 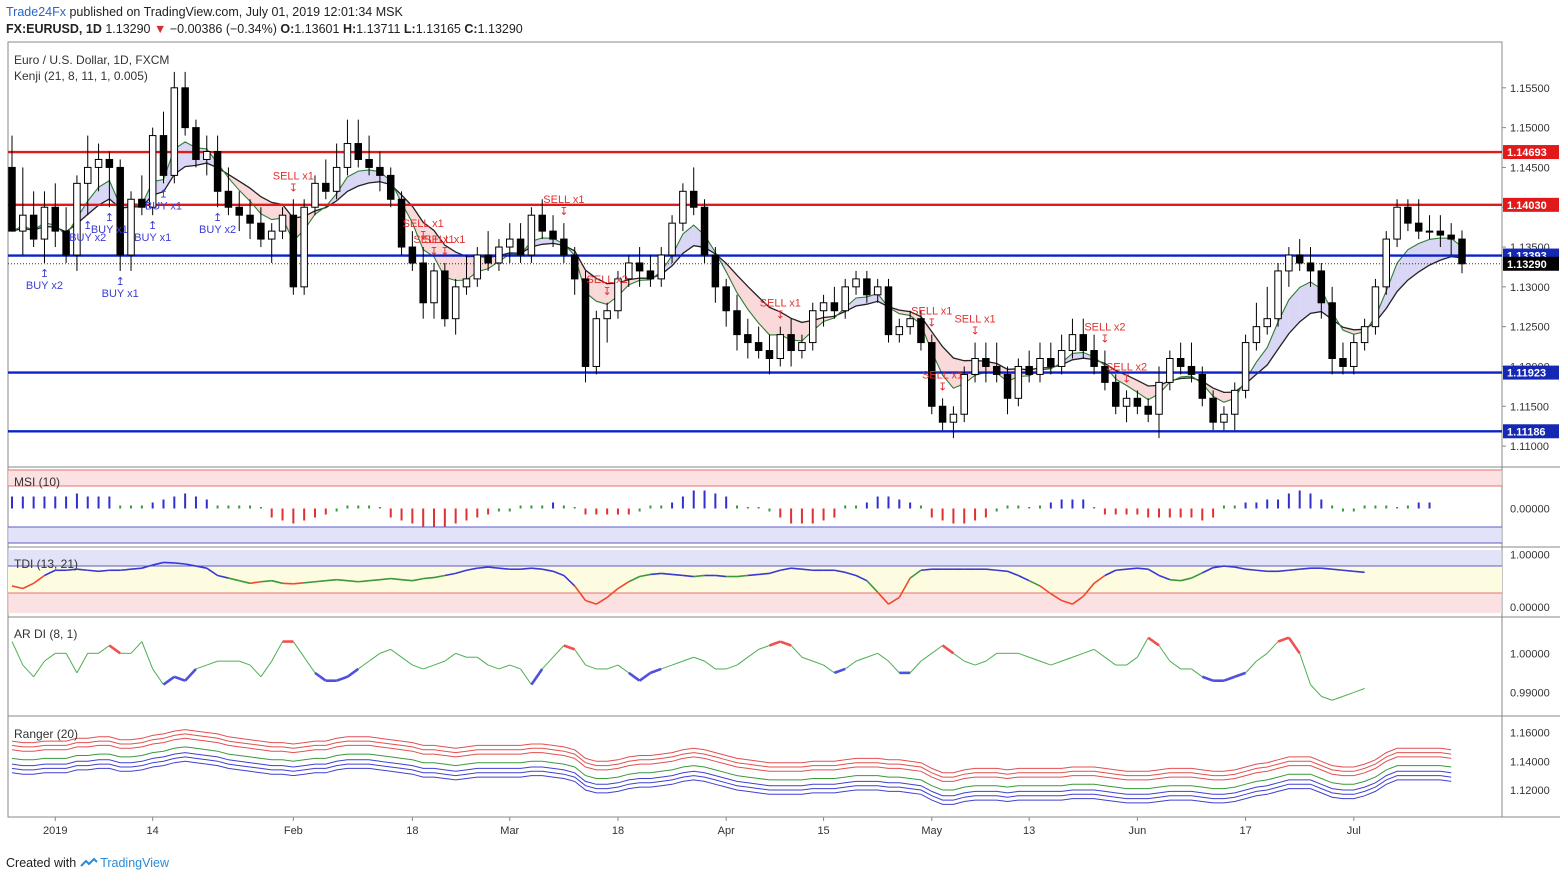 What do you see at coordinates (1126, 367) in the screenshot?
I see `sell-signal-label: SELL x2` at bounding box center [1126, 367].